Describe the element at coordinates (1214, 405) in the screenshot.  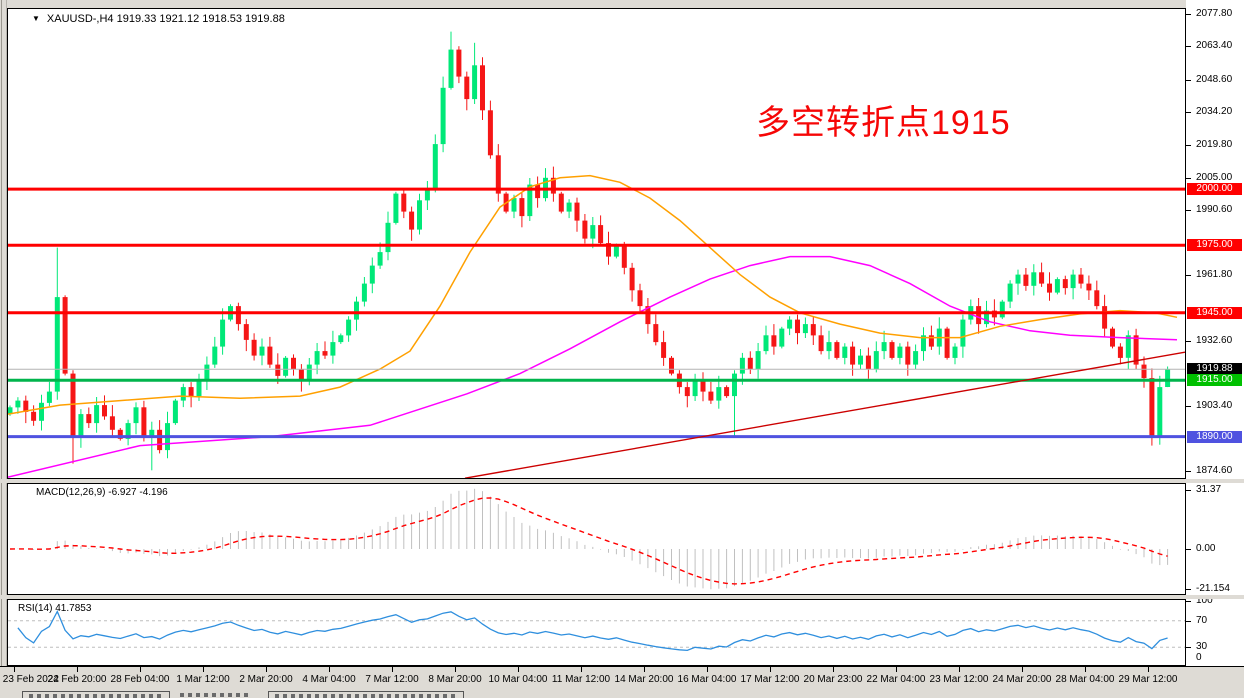
I see `price-axis-tick: 1903.40` at that location.